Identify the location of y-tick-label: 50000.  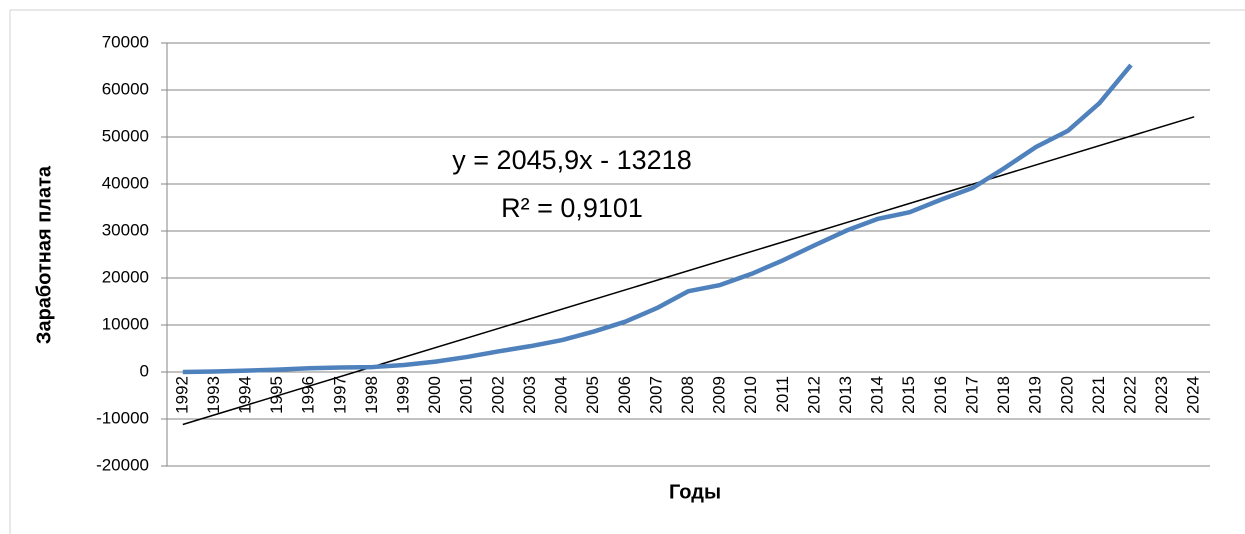
(125, 135).